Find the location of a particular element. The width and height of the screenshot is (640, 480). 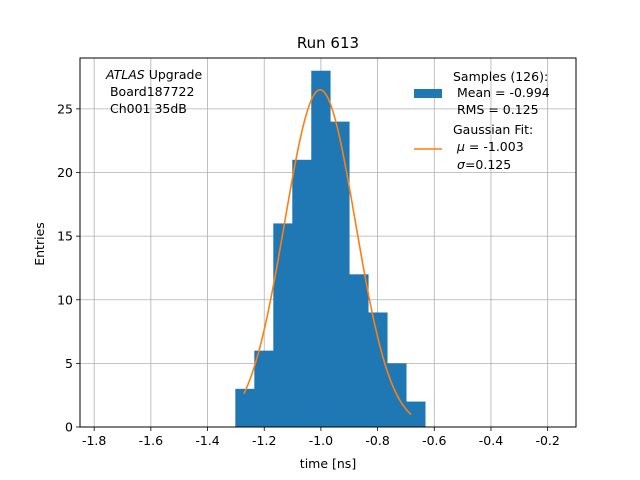

atlas-annotation: ATLAS Upgrade Board187722 Ch001 35dB is located at coordinates (153, 91).